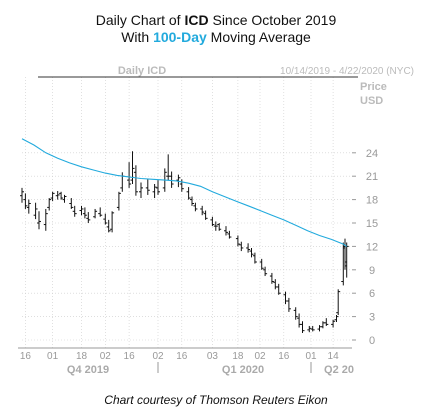 This screenshot has width=432, height=414. What do you see at coordinates (372, 247) in the screenshot?
I see `y-tick-label: 12` at bounding box center [372, 247].